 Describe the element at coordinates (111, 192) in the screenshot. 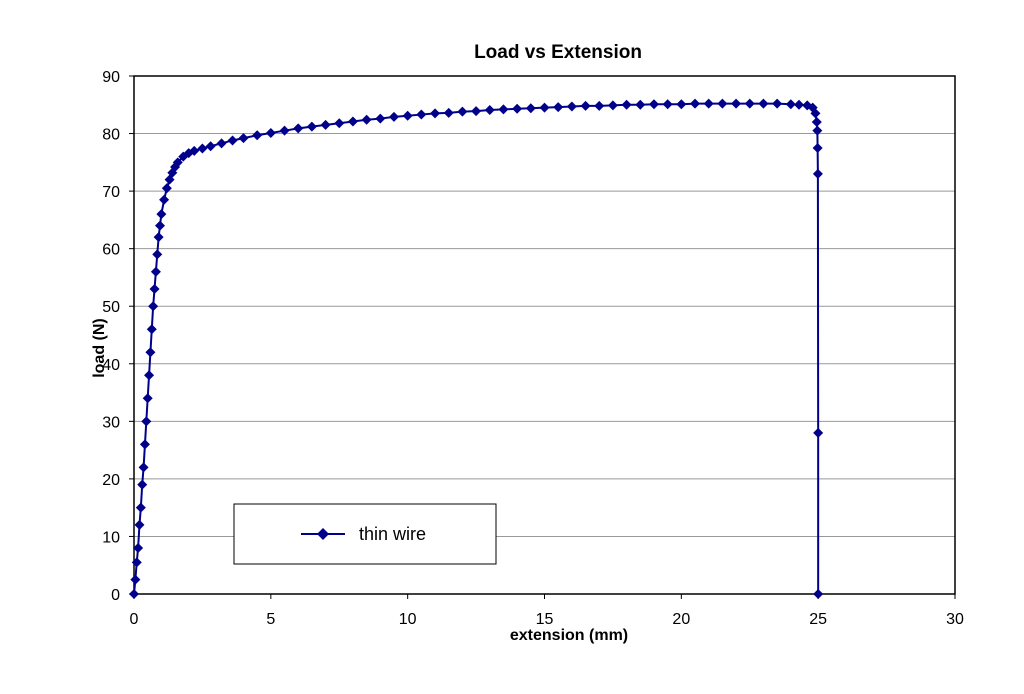

I see `y-tick-label: 70` at that location.